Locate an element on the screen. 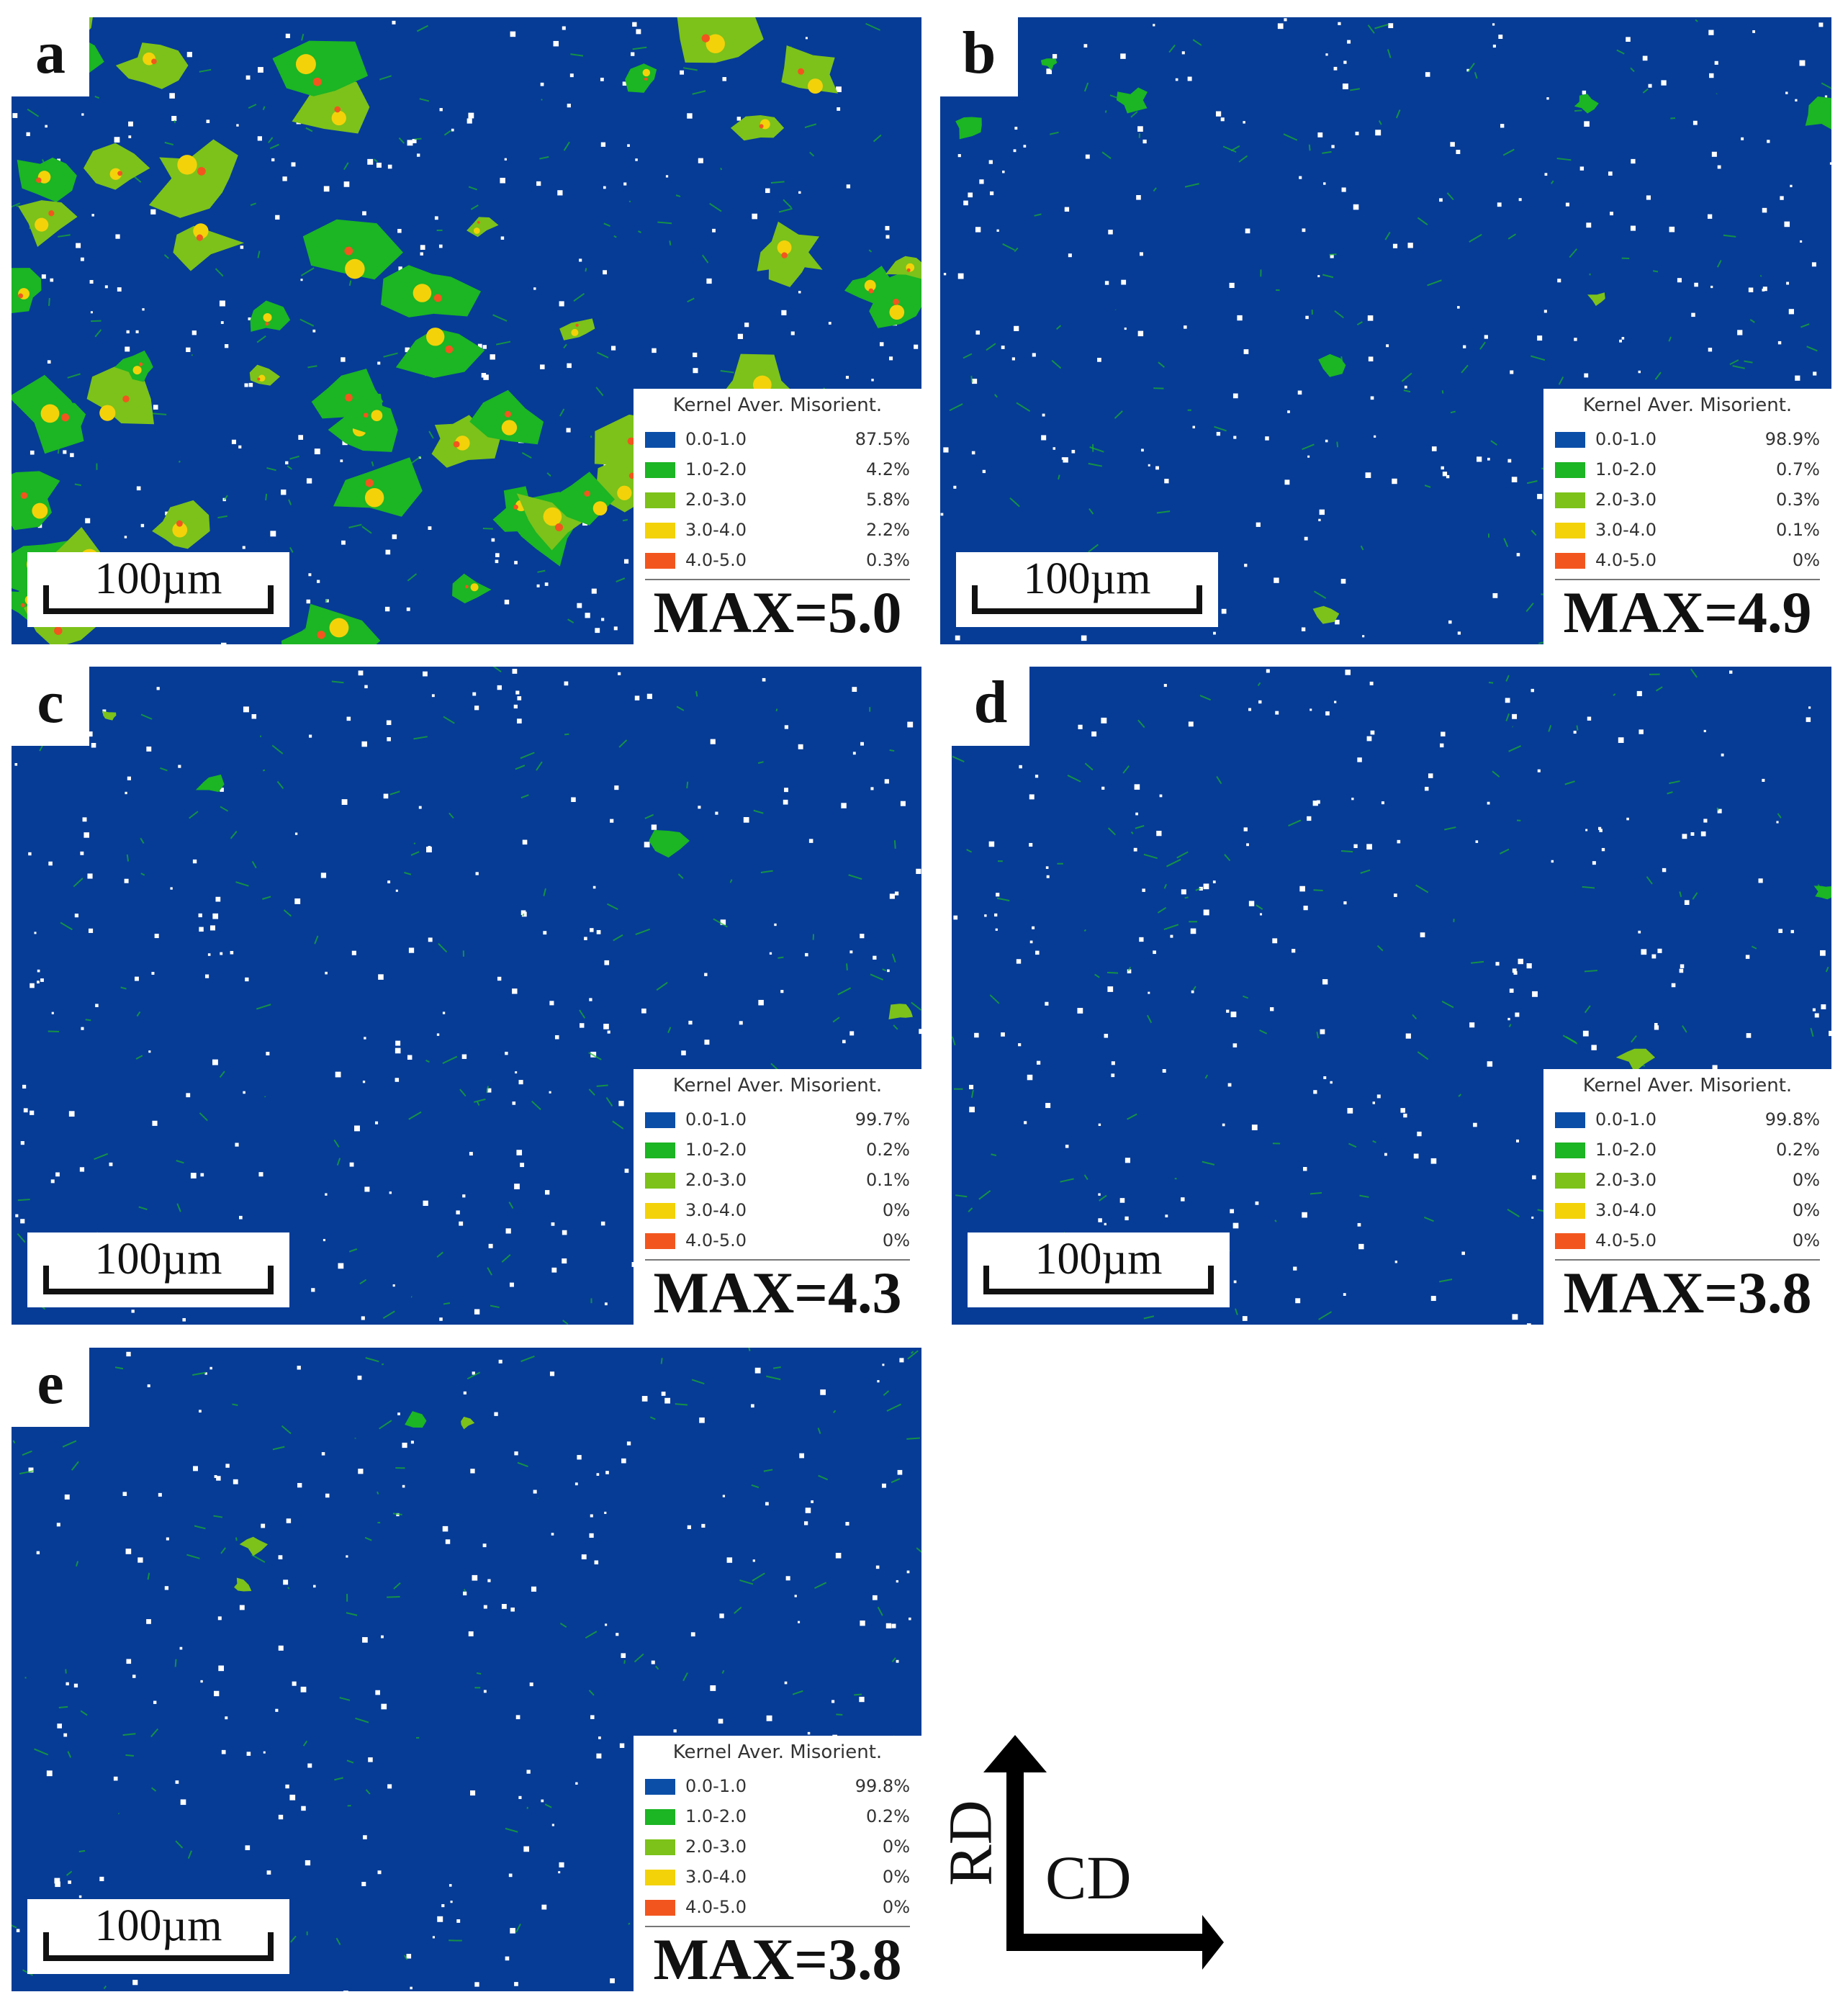  legend-range: 2.0-3.0 is located at coordinates (1626, 500).